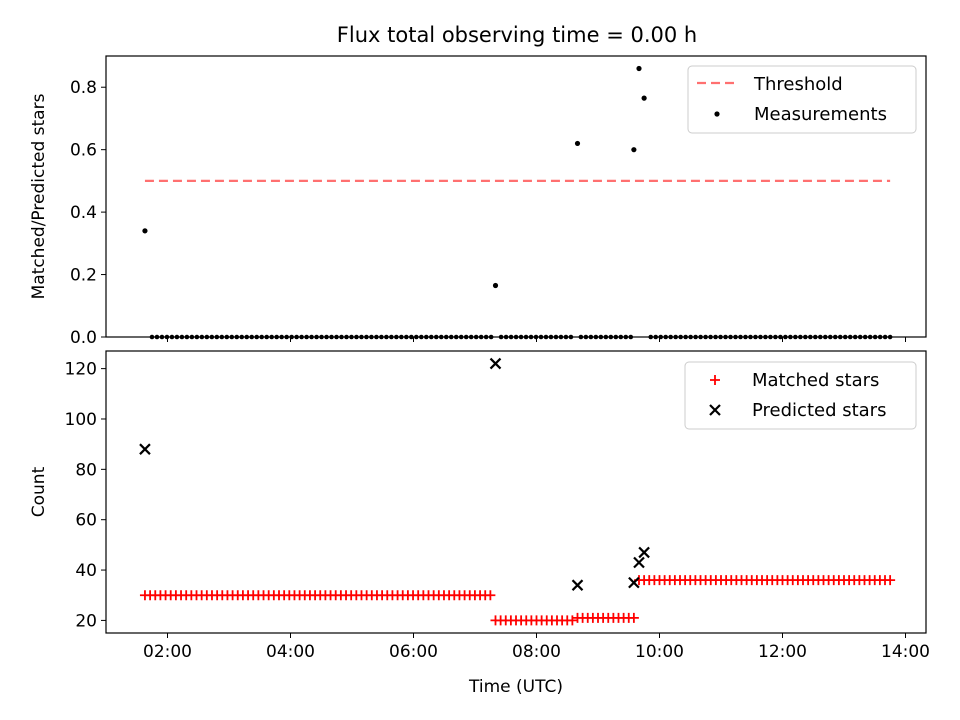 The image size is (960, 720). What do you see at coordinates (717, 114) in the screenshot?
I see `legend-measurements-swatch` at bounding box center [717, 114].